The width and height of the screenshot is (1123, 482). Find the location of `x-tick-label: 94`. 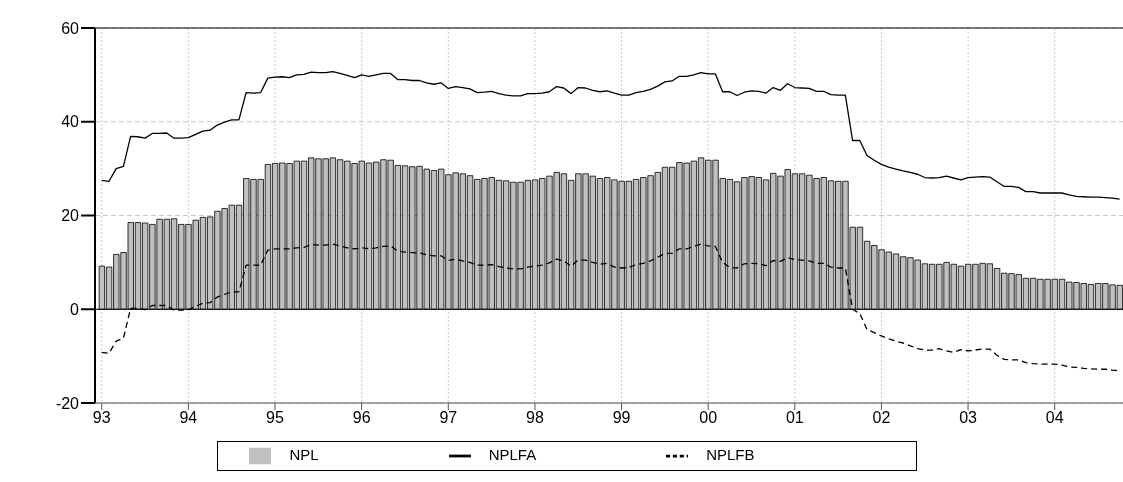

x-tick-label: 94 is located at coordinates (188, 418).